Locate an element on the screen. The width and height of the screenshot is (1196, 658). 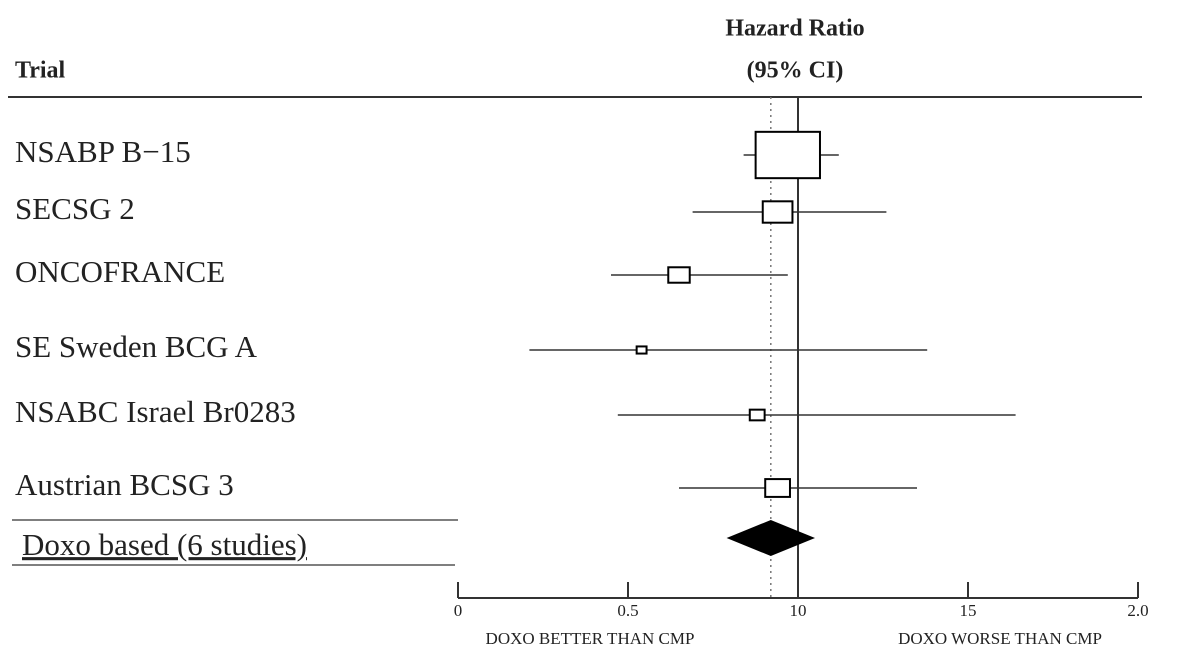
column-header: Trial is located at coordinates (40, 71).